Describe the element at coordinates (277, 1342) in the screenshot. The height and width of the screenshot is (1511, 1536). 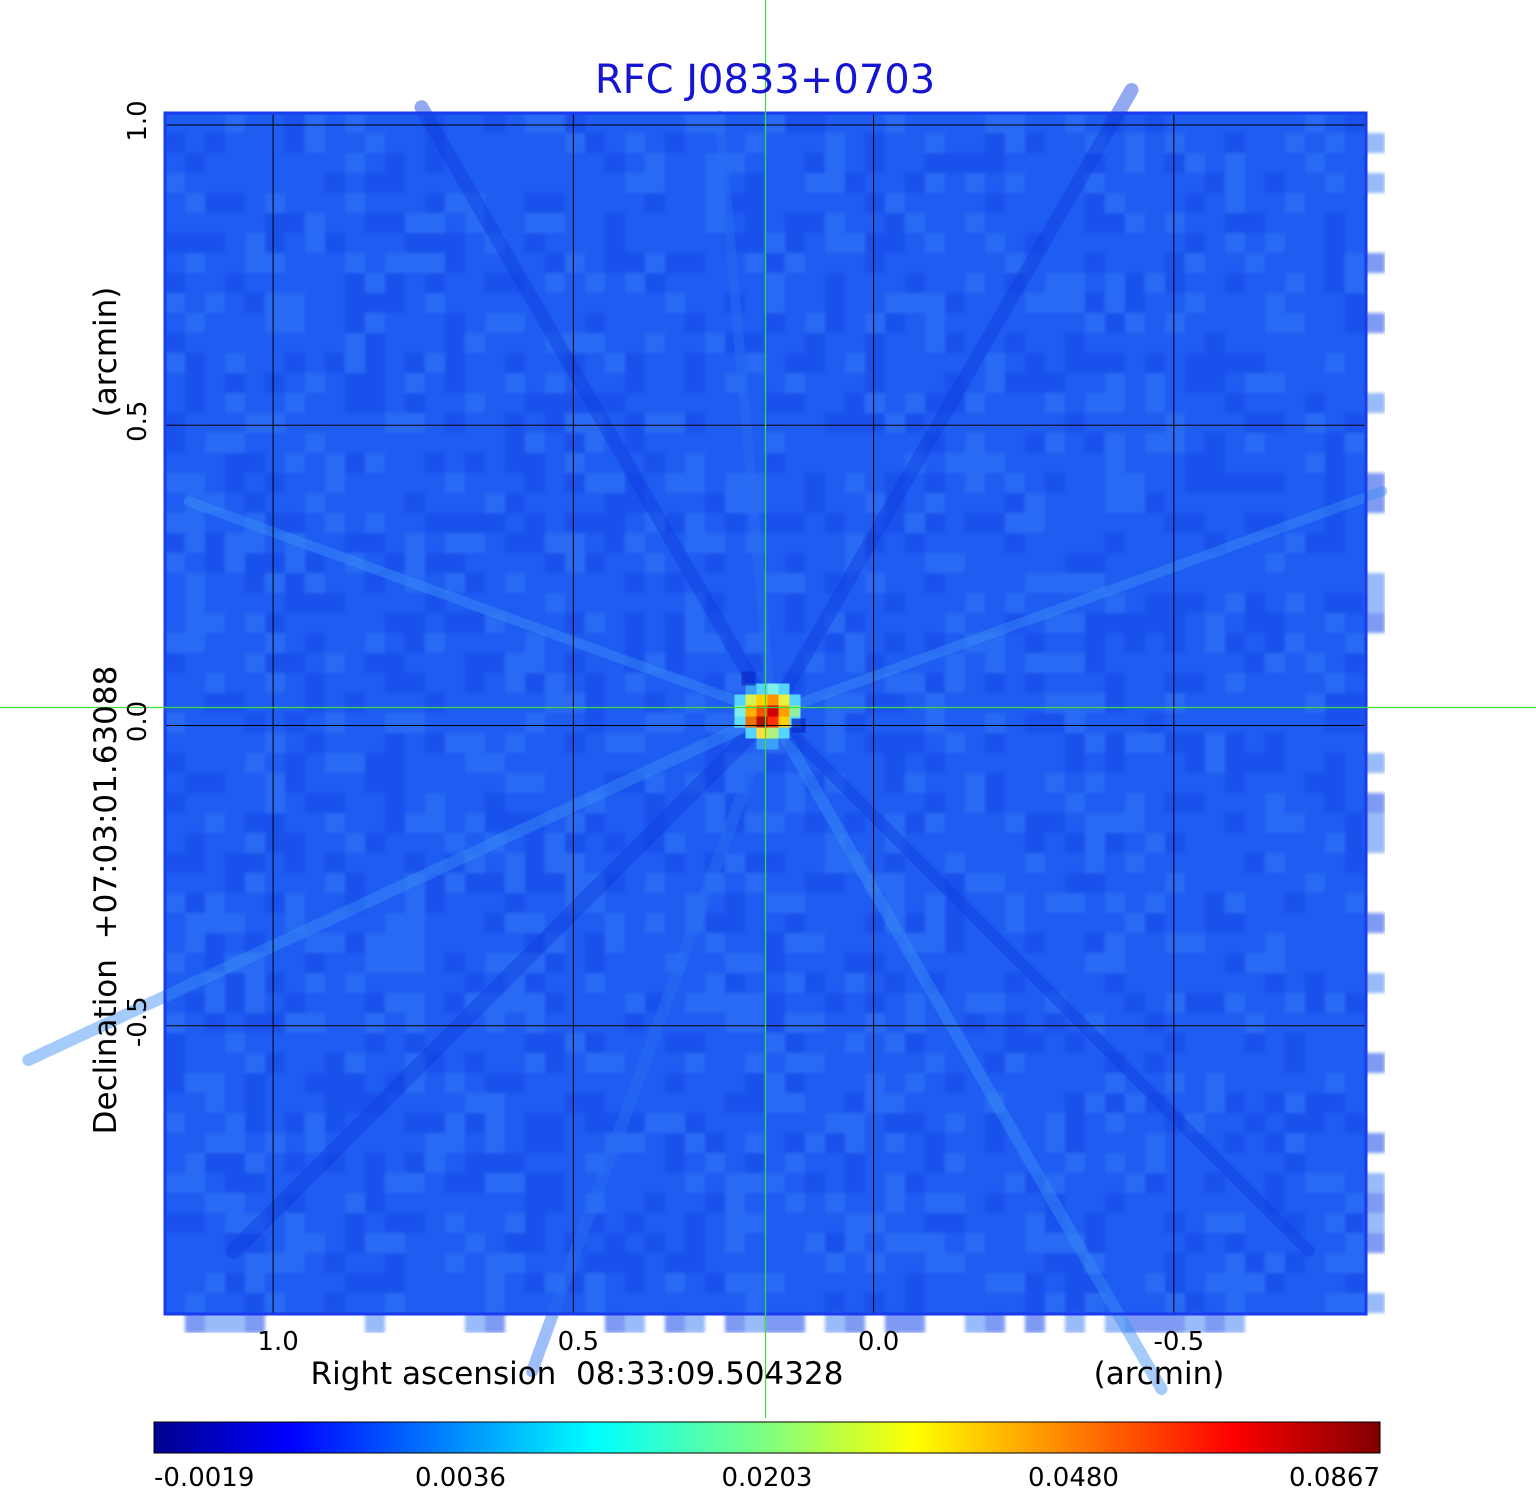
I see `x-tick-label: 1.0` at that location.